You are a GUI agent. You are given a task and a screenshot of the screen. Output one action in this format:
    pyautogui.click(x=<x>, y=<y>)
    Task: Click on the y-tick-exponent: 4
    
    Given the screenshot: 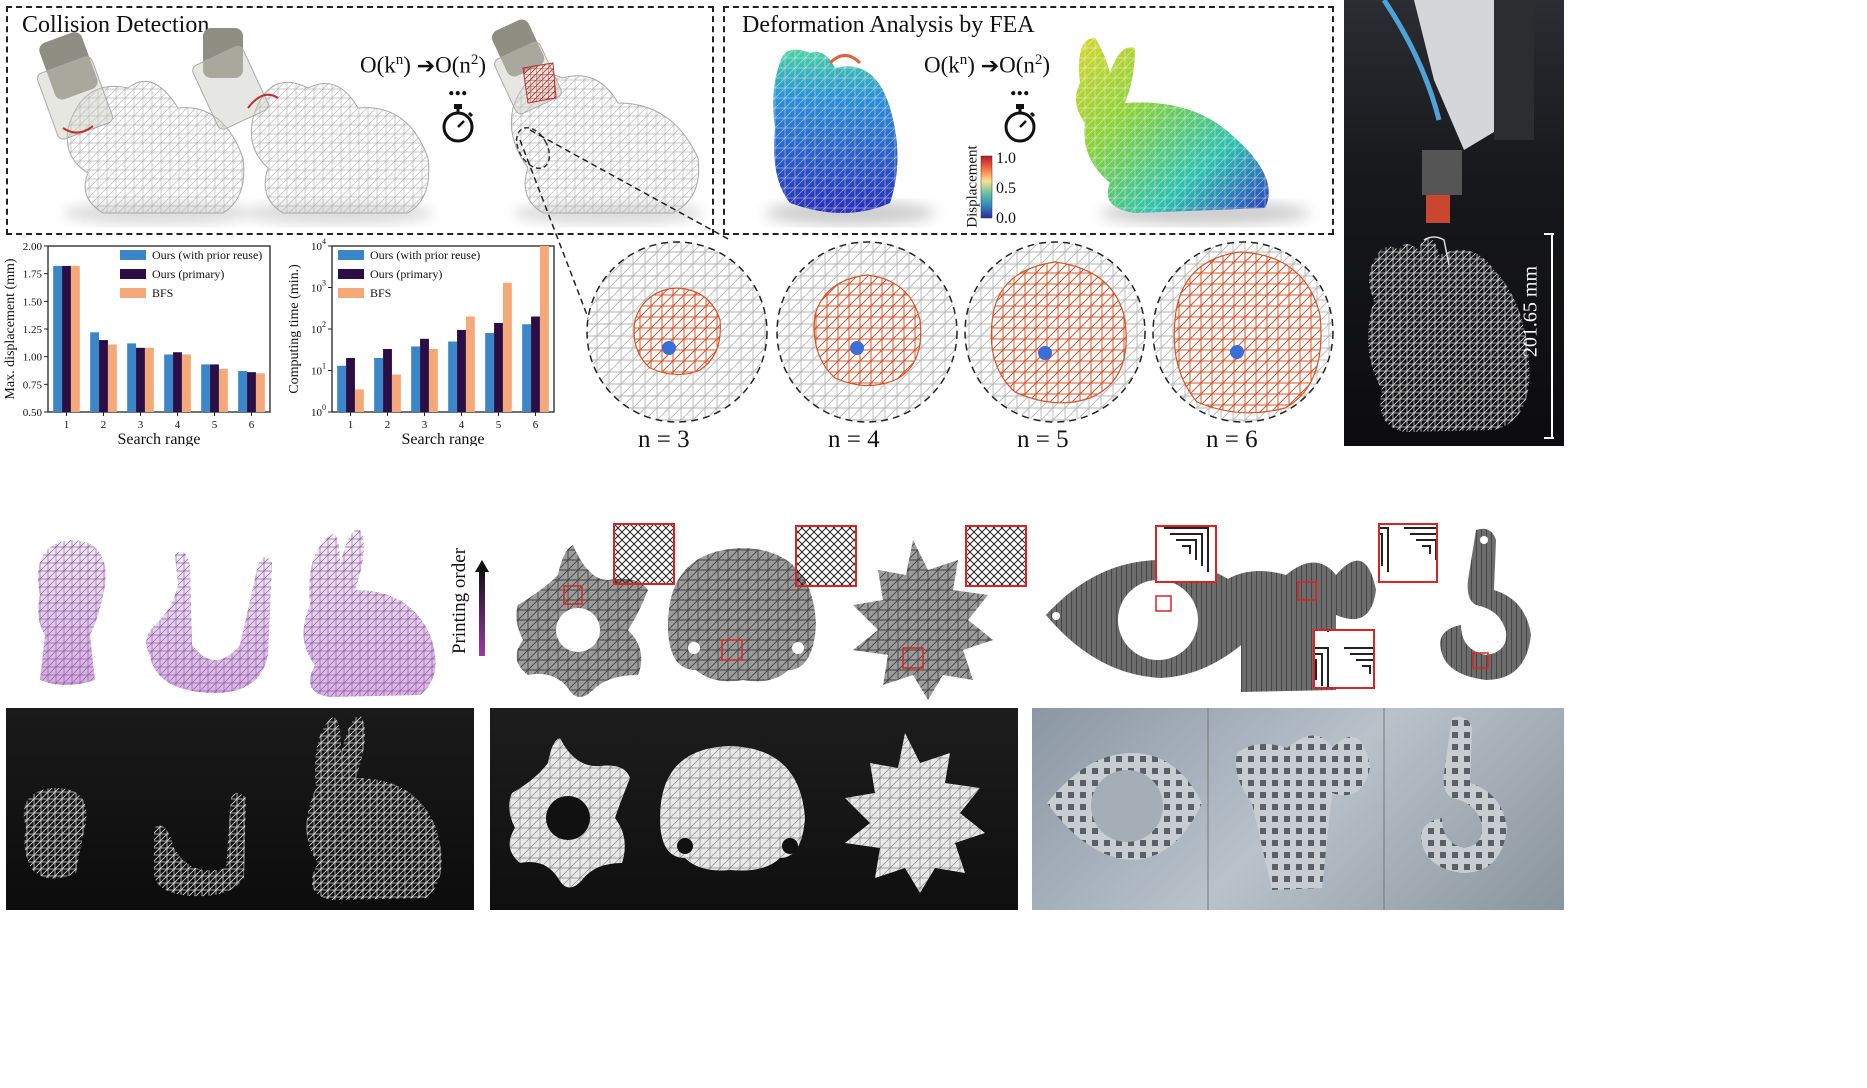 What is the action you would take?
    pyautogui.click(x=324, y=241)
    